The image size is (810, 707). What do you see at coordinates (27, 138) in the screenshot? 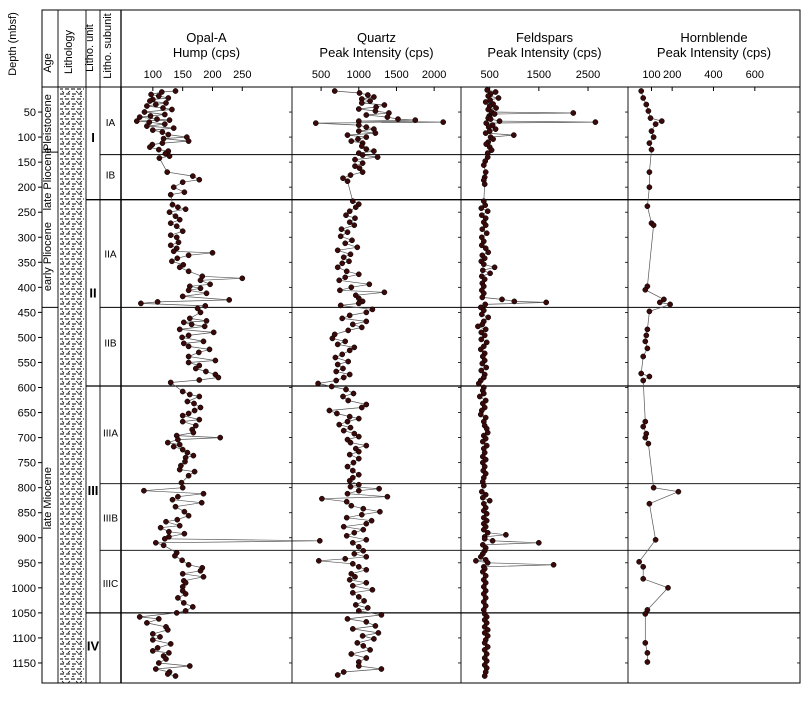
I see `depth-tick-label: 100` at bounding box center [27, 138].